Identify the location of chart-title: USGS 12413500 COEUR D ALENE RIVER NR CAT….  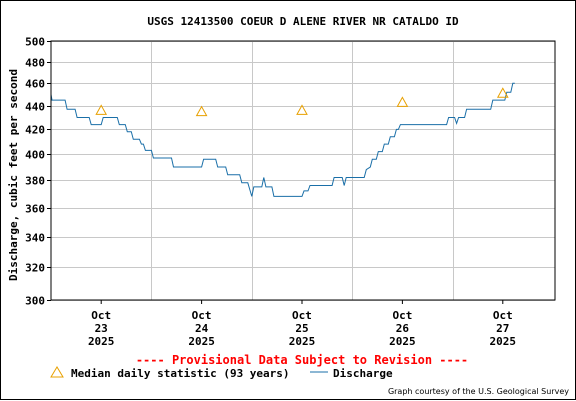
(303, 21).